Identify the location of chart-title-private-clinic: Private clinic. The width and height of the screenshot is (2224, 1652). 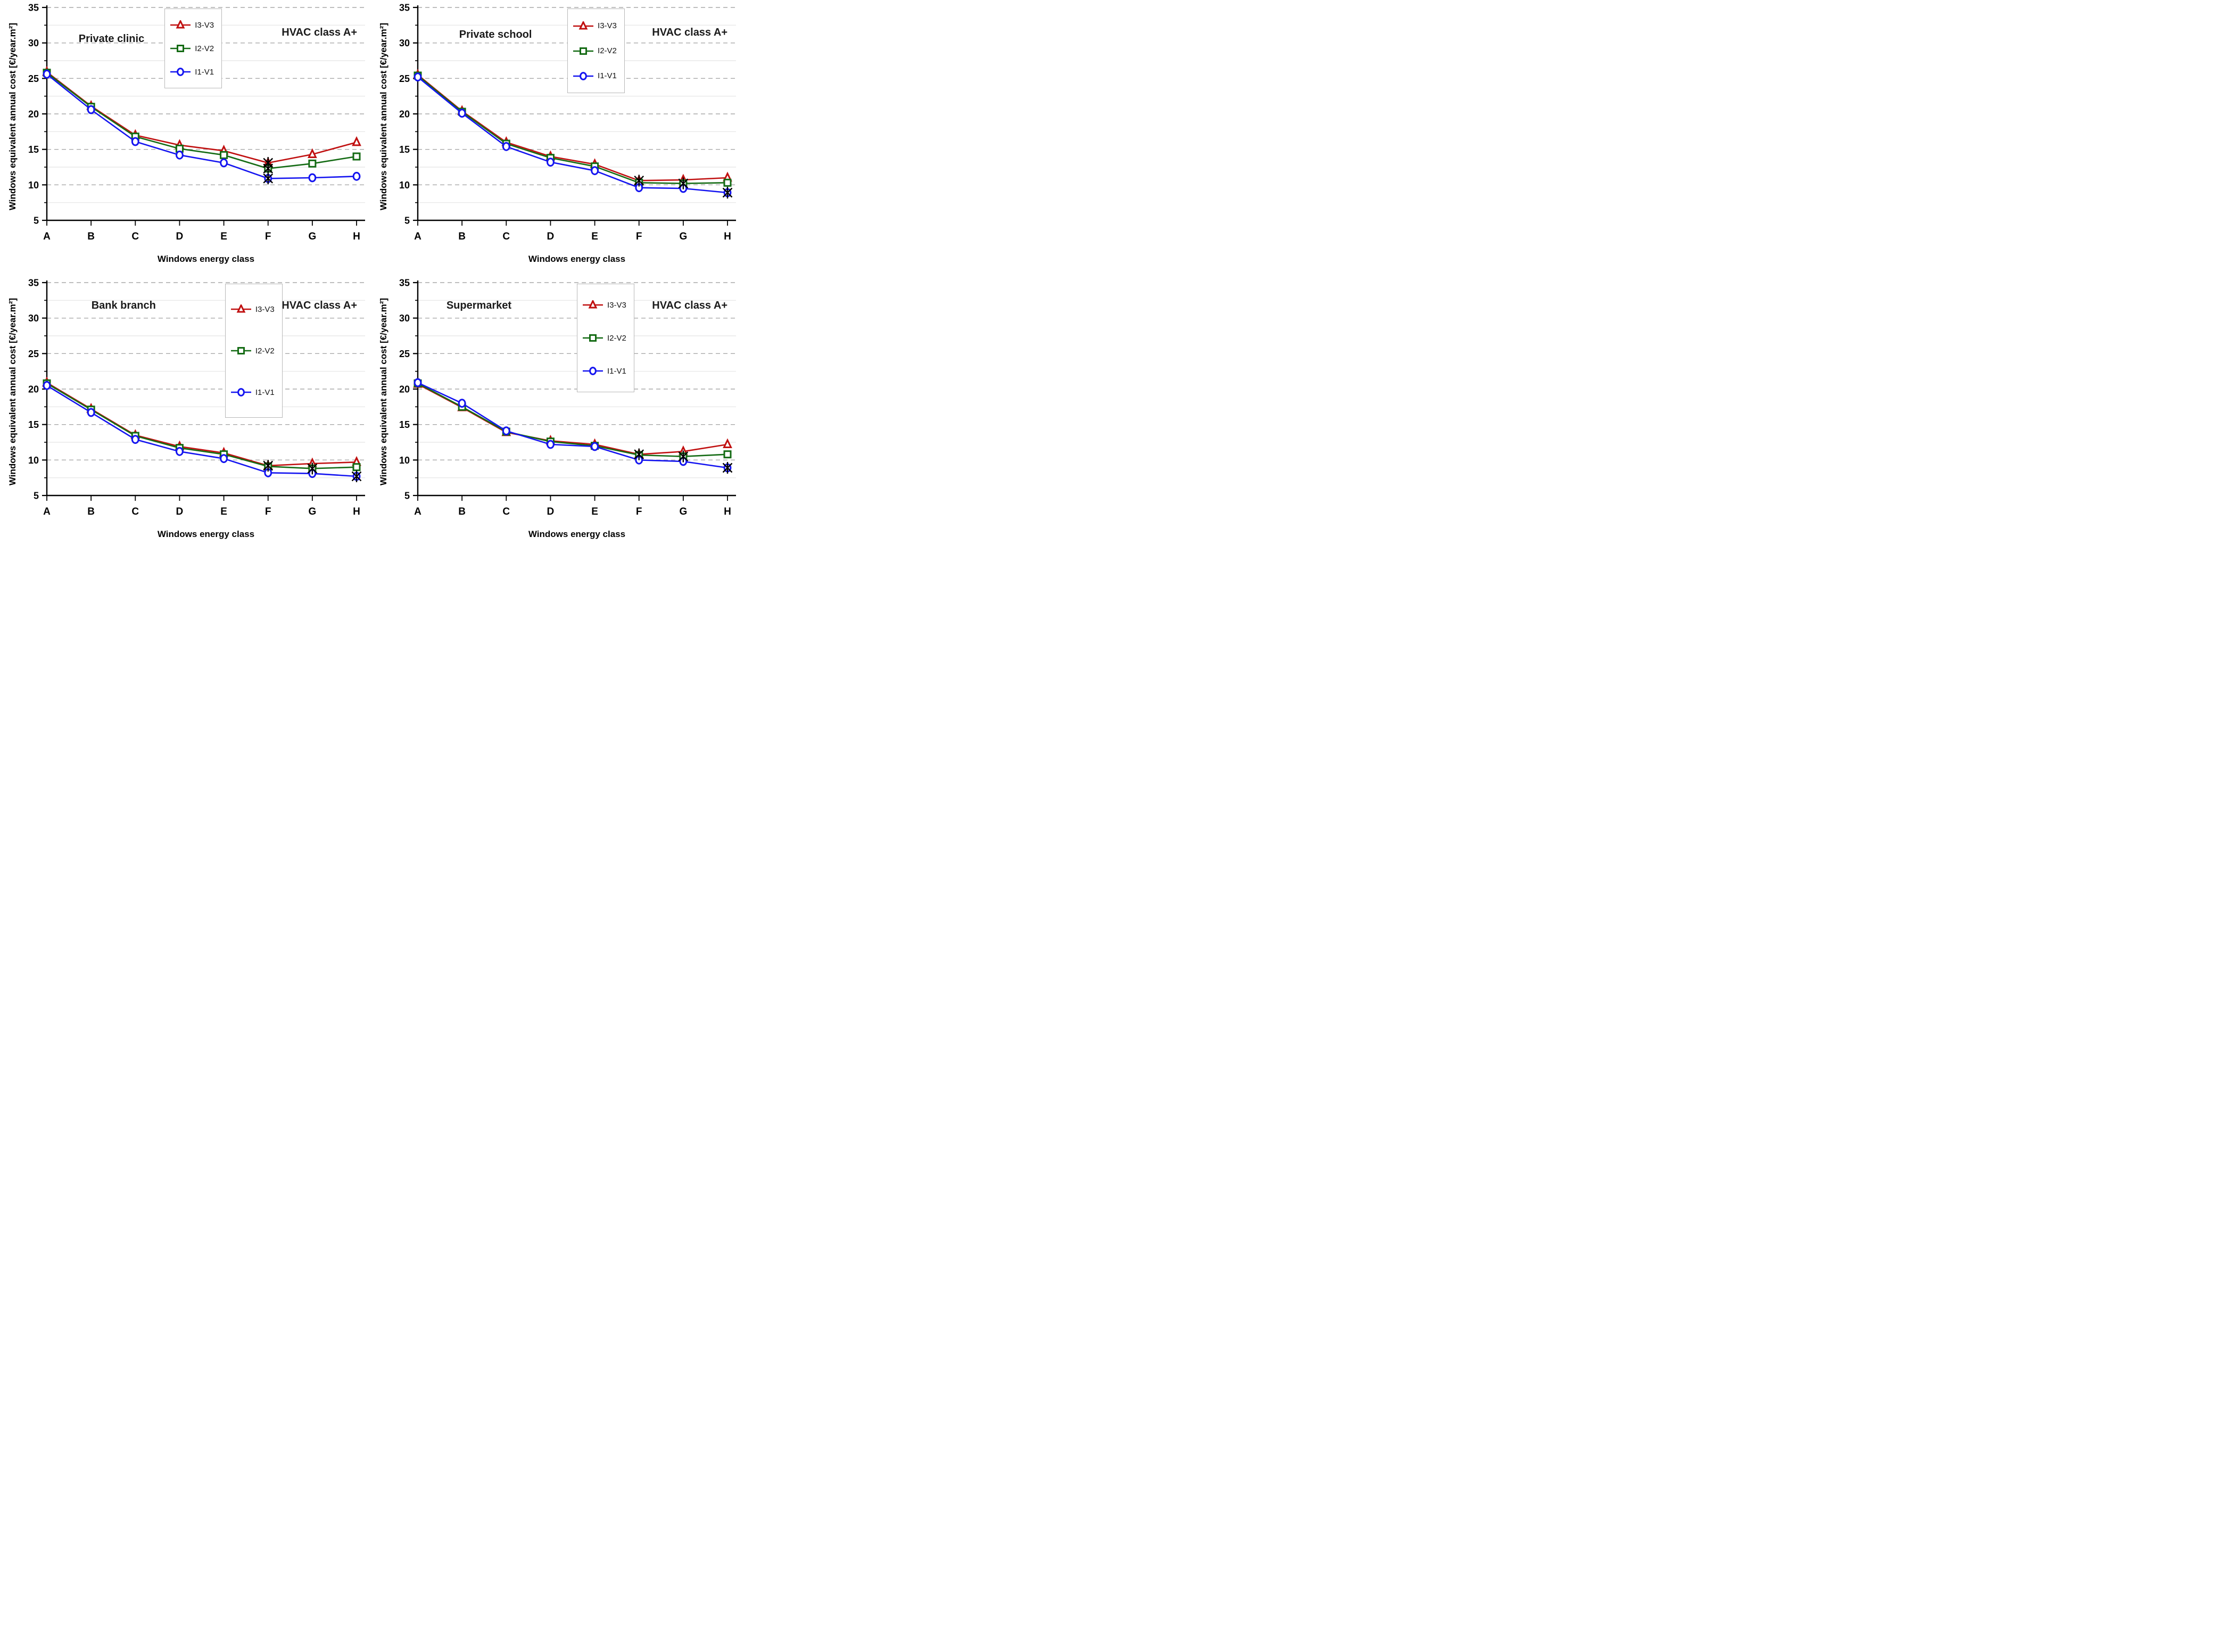
(111, 39).